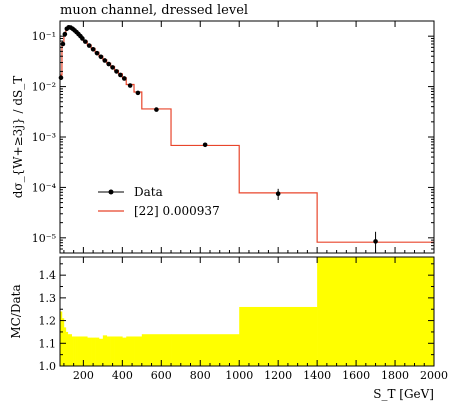 The width and height of the screenshot is (450, 404). I want to click on x-tick-label: 1600, so click(356, 375).